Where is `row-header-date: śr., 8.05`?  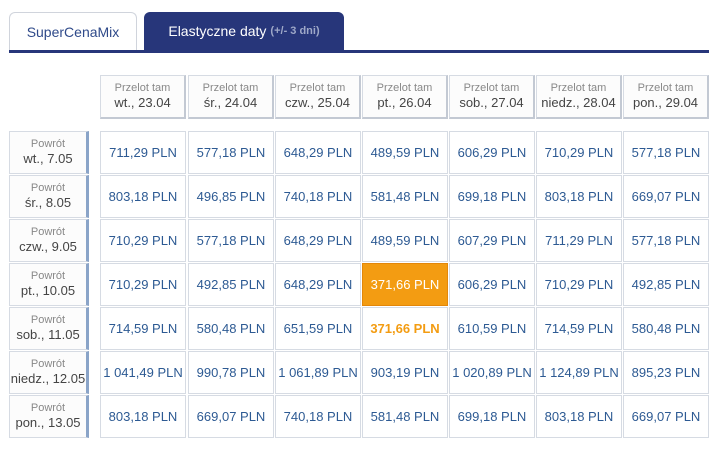
row-header-date: śr., 8.05 is located at coordinates (48, 202).